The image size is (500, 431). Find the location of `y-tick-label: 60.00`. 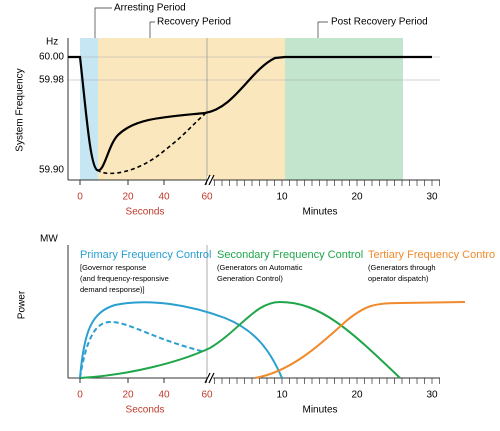

y-tick-label: 60.00 is located at coordinates (51, 57).